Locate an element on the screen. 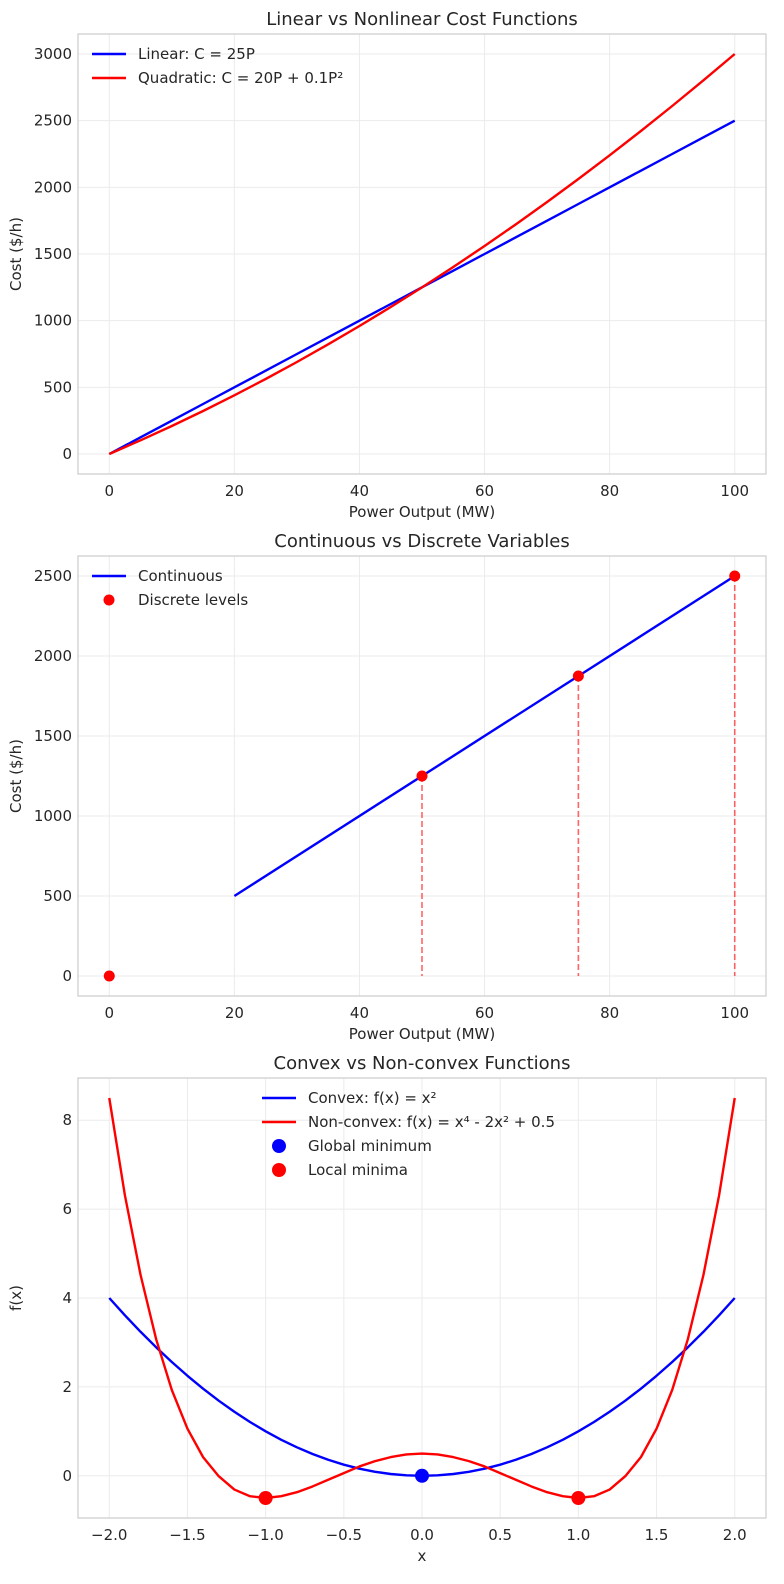 The height and width of the screenshot is (1584, 784). y-tick-label: 2 is located at coordinates (67, 1387).